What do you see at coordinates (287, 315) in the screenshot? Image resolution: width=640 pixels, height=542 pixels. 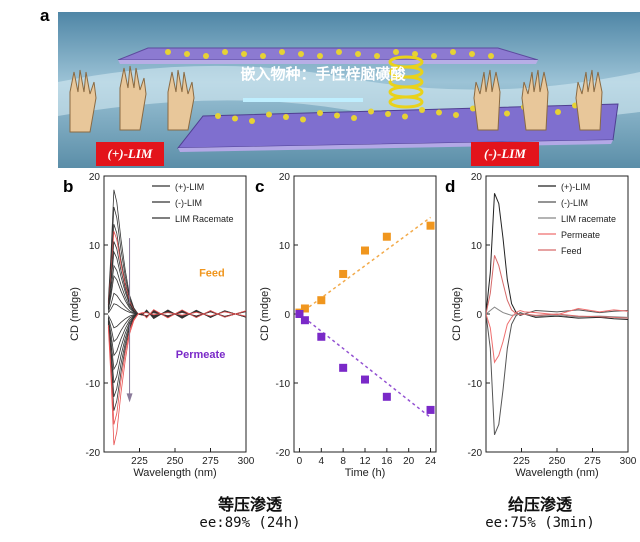 I see `chart-c-ytick-label: 0` at bounding box center [287, 315].